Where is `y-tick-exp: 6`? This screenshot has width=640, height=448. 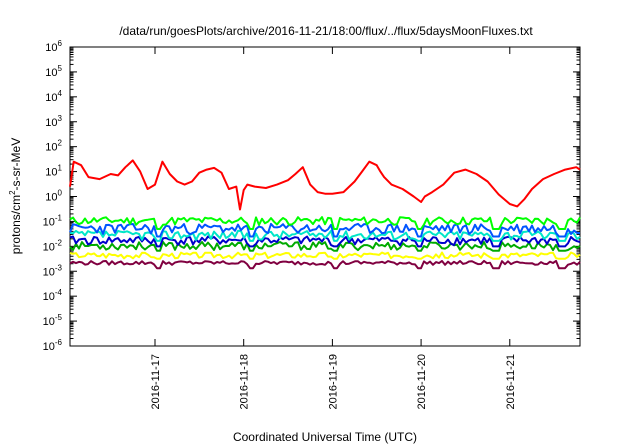 y-tick-exp: 6 is located at coordinates (60, 43).